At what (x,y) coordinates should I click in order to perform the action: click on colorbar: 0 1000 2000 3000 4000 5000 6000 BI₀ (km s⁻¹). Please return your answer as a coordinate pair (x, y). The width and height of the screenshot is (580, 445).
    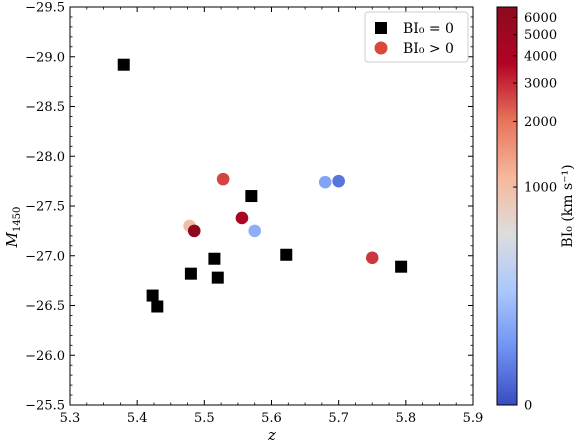
    Looking at the image, I should click on (536, 210).